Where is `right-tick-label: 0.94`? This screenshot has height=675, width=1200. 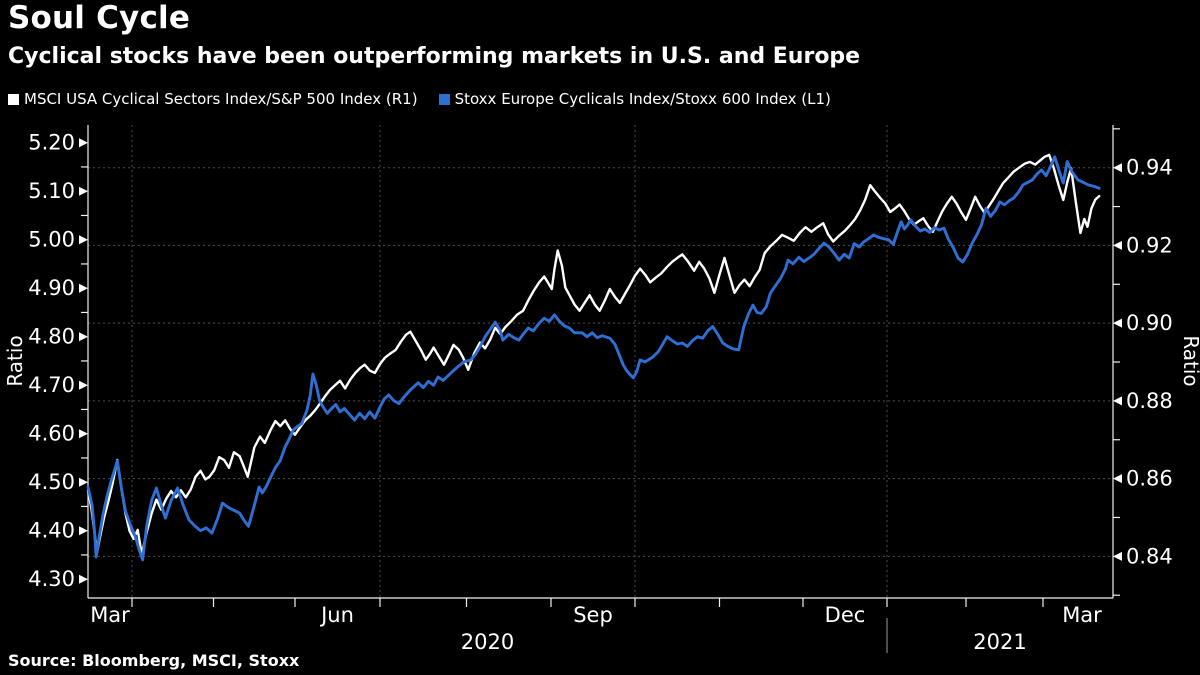 right-tick-label: 0.94 is located at coordinates (1149, 168).